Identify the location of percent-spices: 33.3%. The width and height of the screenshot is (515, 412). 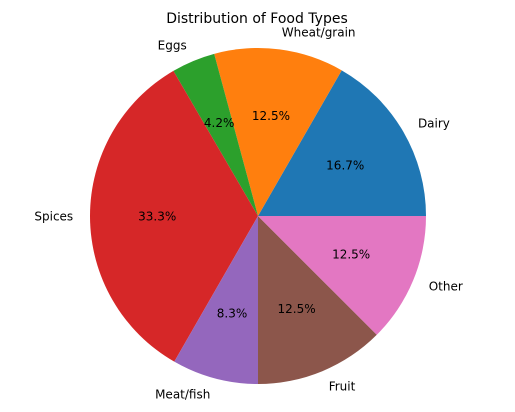
(157, 216).